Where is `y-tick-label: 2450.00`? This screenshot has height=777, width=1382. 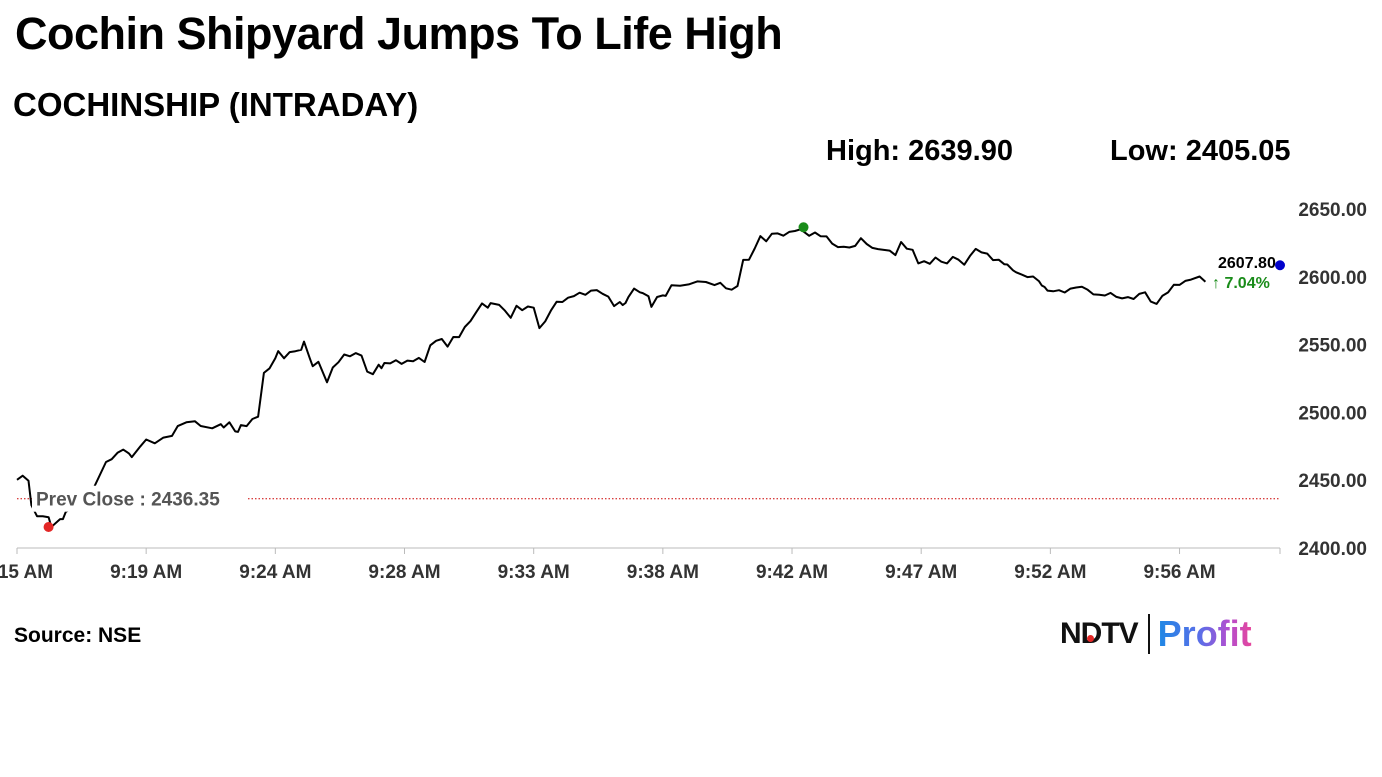 y-tick-label: 2450.00 is located at coordinates (1332, 481).